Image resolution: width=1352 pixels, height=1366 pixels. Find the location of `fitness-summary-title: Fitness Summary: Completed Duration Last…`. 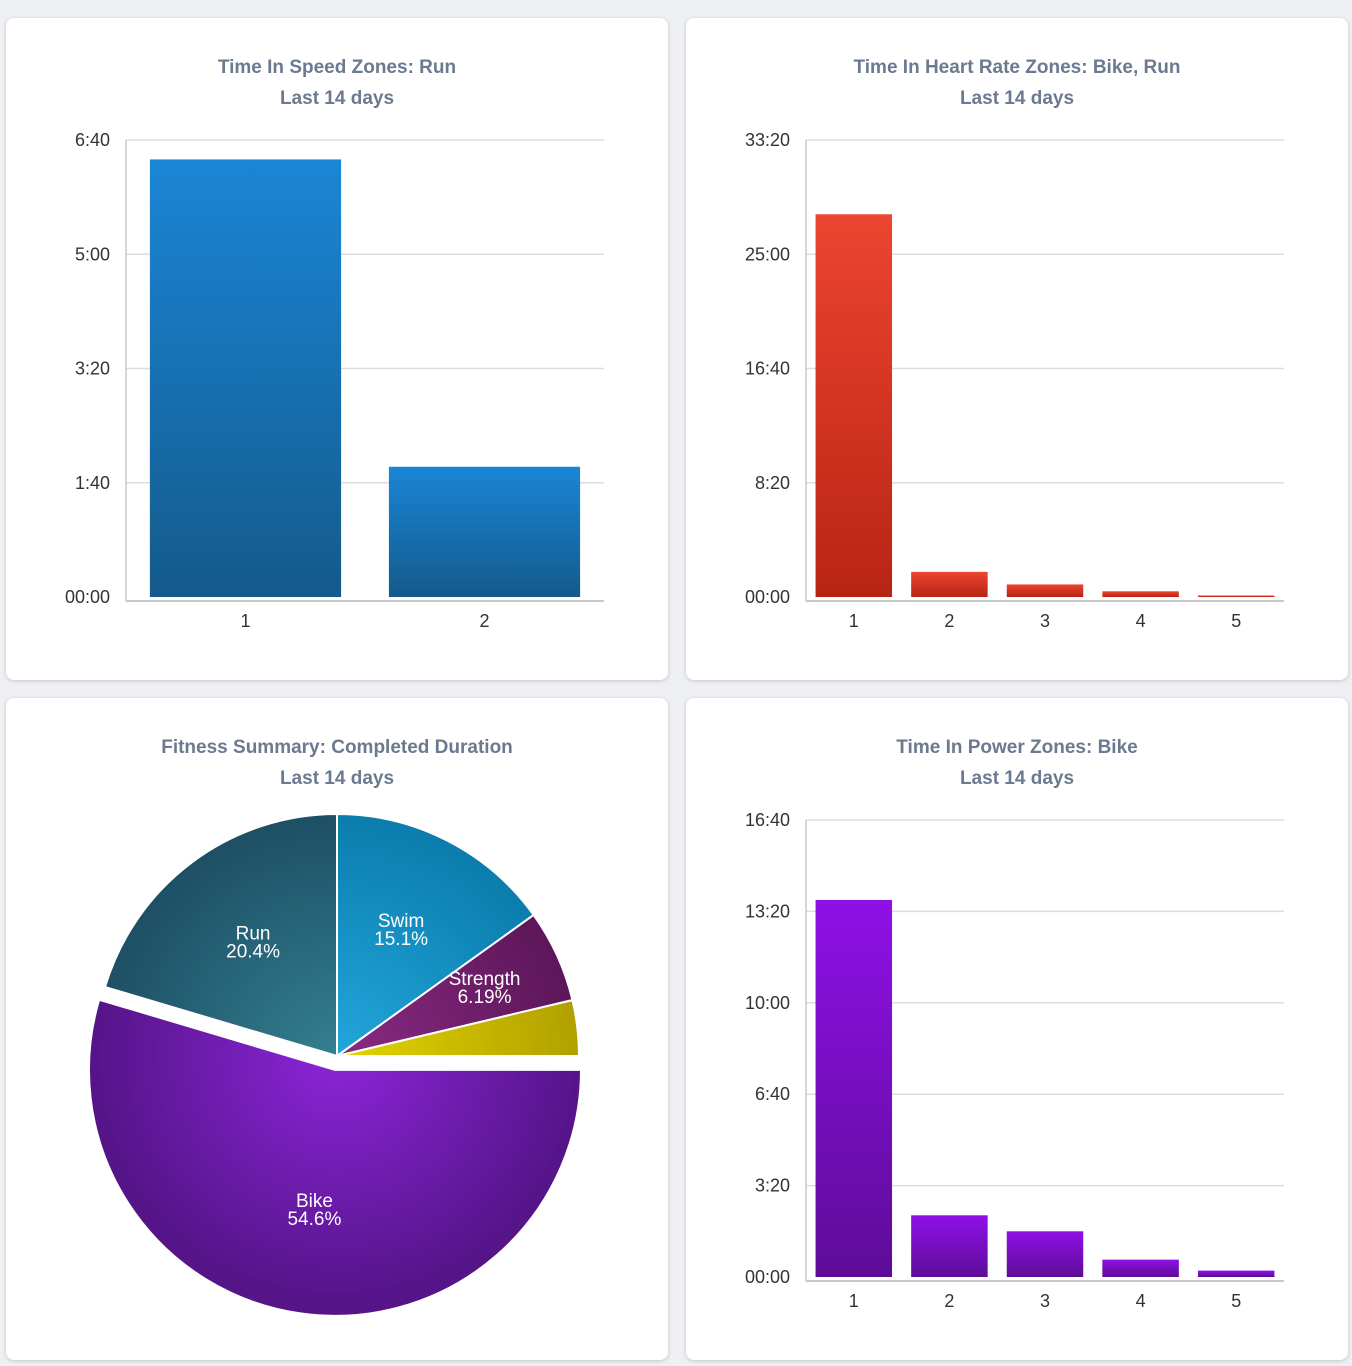

fitness-summary-title: Fitness Summary: Completed Duration Last… is located at coordinates (337, 763).